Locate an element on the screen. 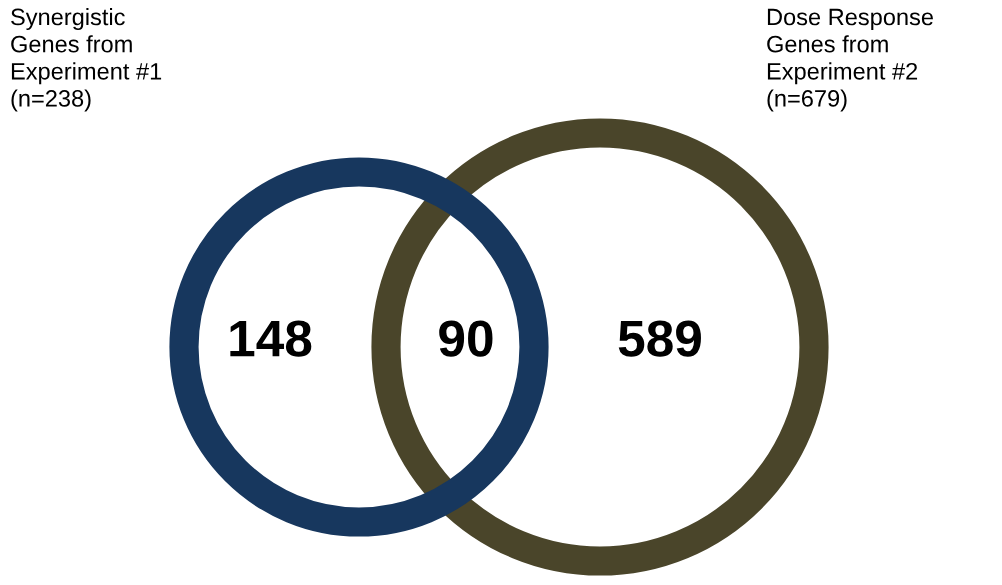 This screenshot has height=585, width=1002. data-label: 589 is located at coordinates (659, 338).